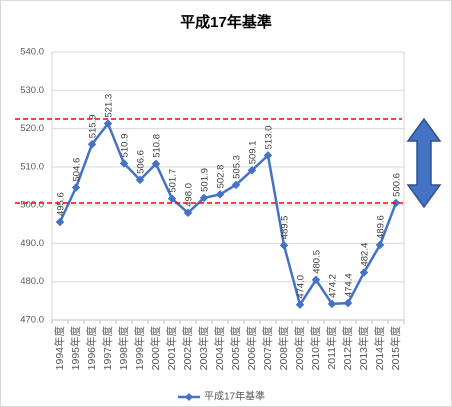  Describe the element at coordinates (235, 348) in the screenshot. I see `x-tick-label: 2005年度` at that location.